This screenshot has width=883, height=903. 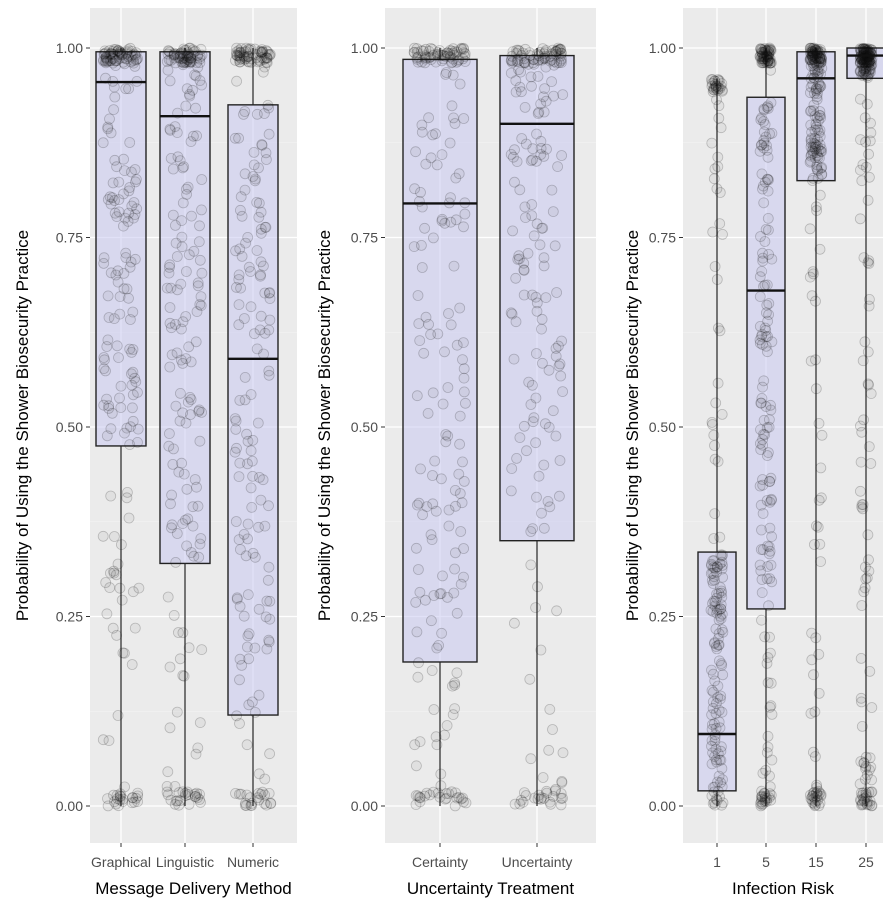 I want to click on box-graphical, so click(x=121, y=427).